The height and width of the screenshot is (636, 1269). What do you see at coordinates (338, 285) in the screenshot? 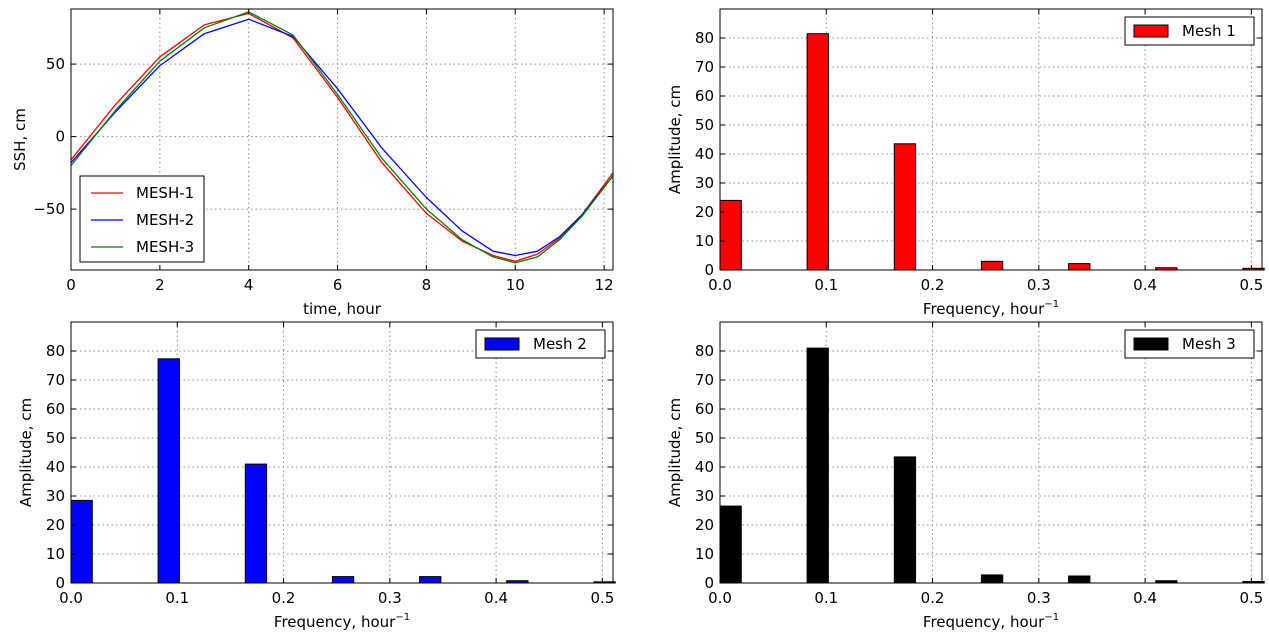
I see `x-tick-label: 6` at bounding box center [338, 285].